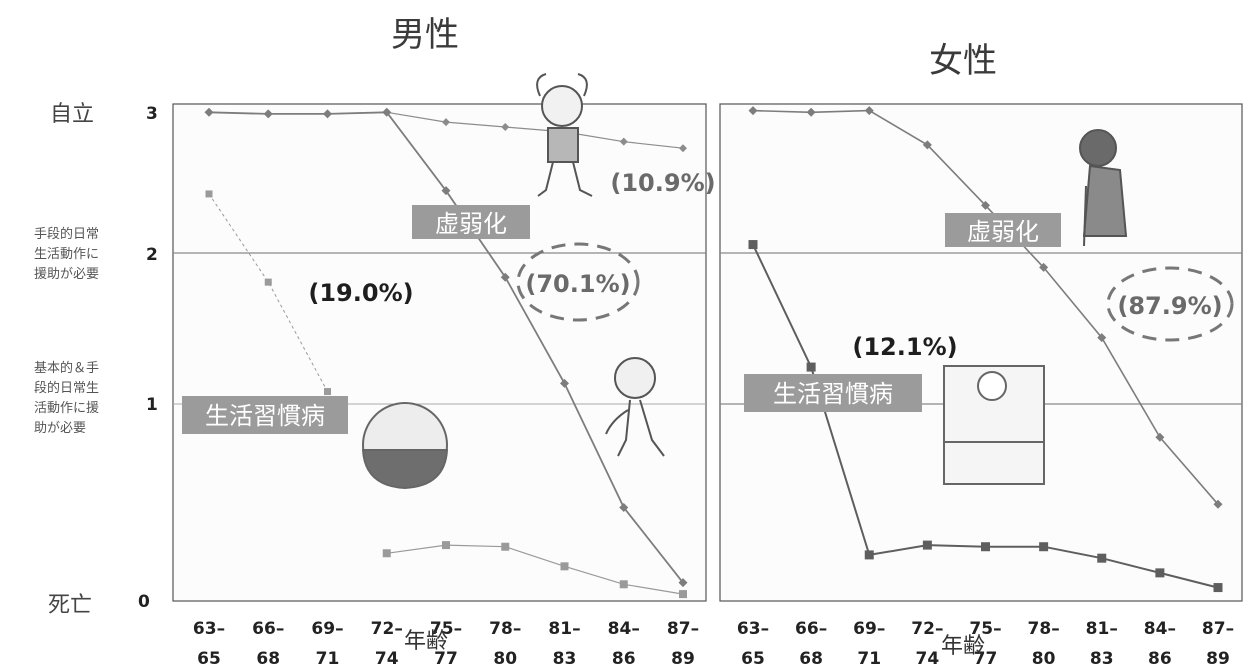  I want to click on y-category-badl-help: 基本的＆手 段的日常生 活動作に援 助が必要, so click(66, 398).